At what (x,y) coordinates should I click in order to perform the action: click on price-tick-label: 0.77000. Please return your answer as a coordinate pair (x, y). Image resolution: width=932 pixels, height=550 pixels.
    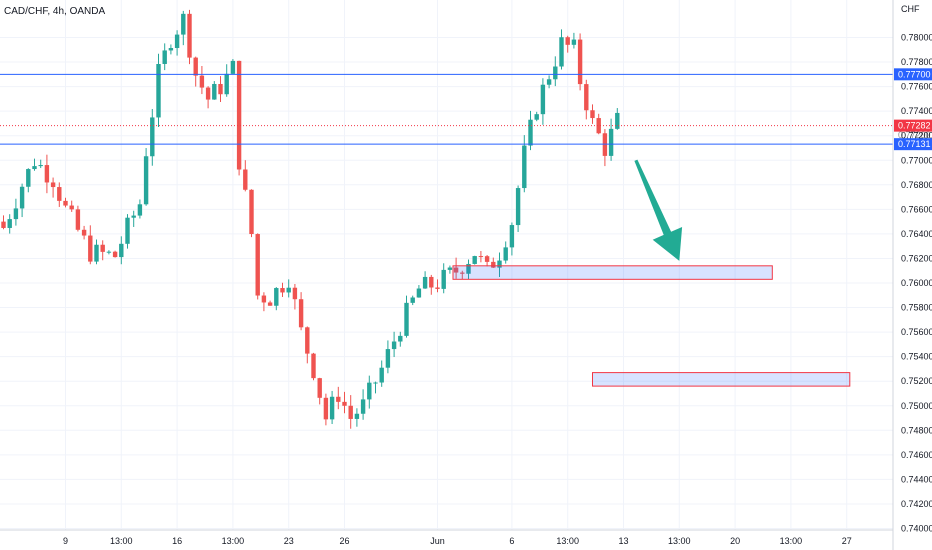
    Looking at the image, I should click on (916, 160).